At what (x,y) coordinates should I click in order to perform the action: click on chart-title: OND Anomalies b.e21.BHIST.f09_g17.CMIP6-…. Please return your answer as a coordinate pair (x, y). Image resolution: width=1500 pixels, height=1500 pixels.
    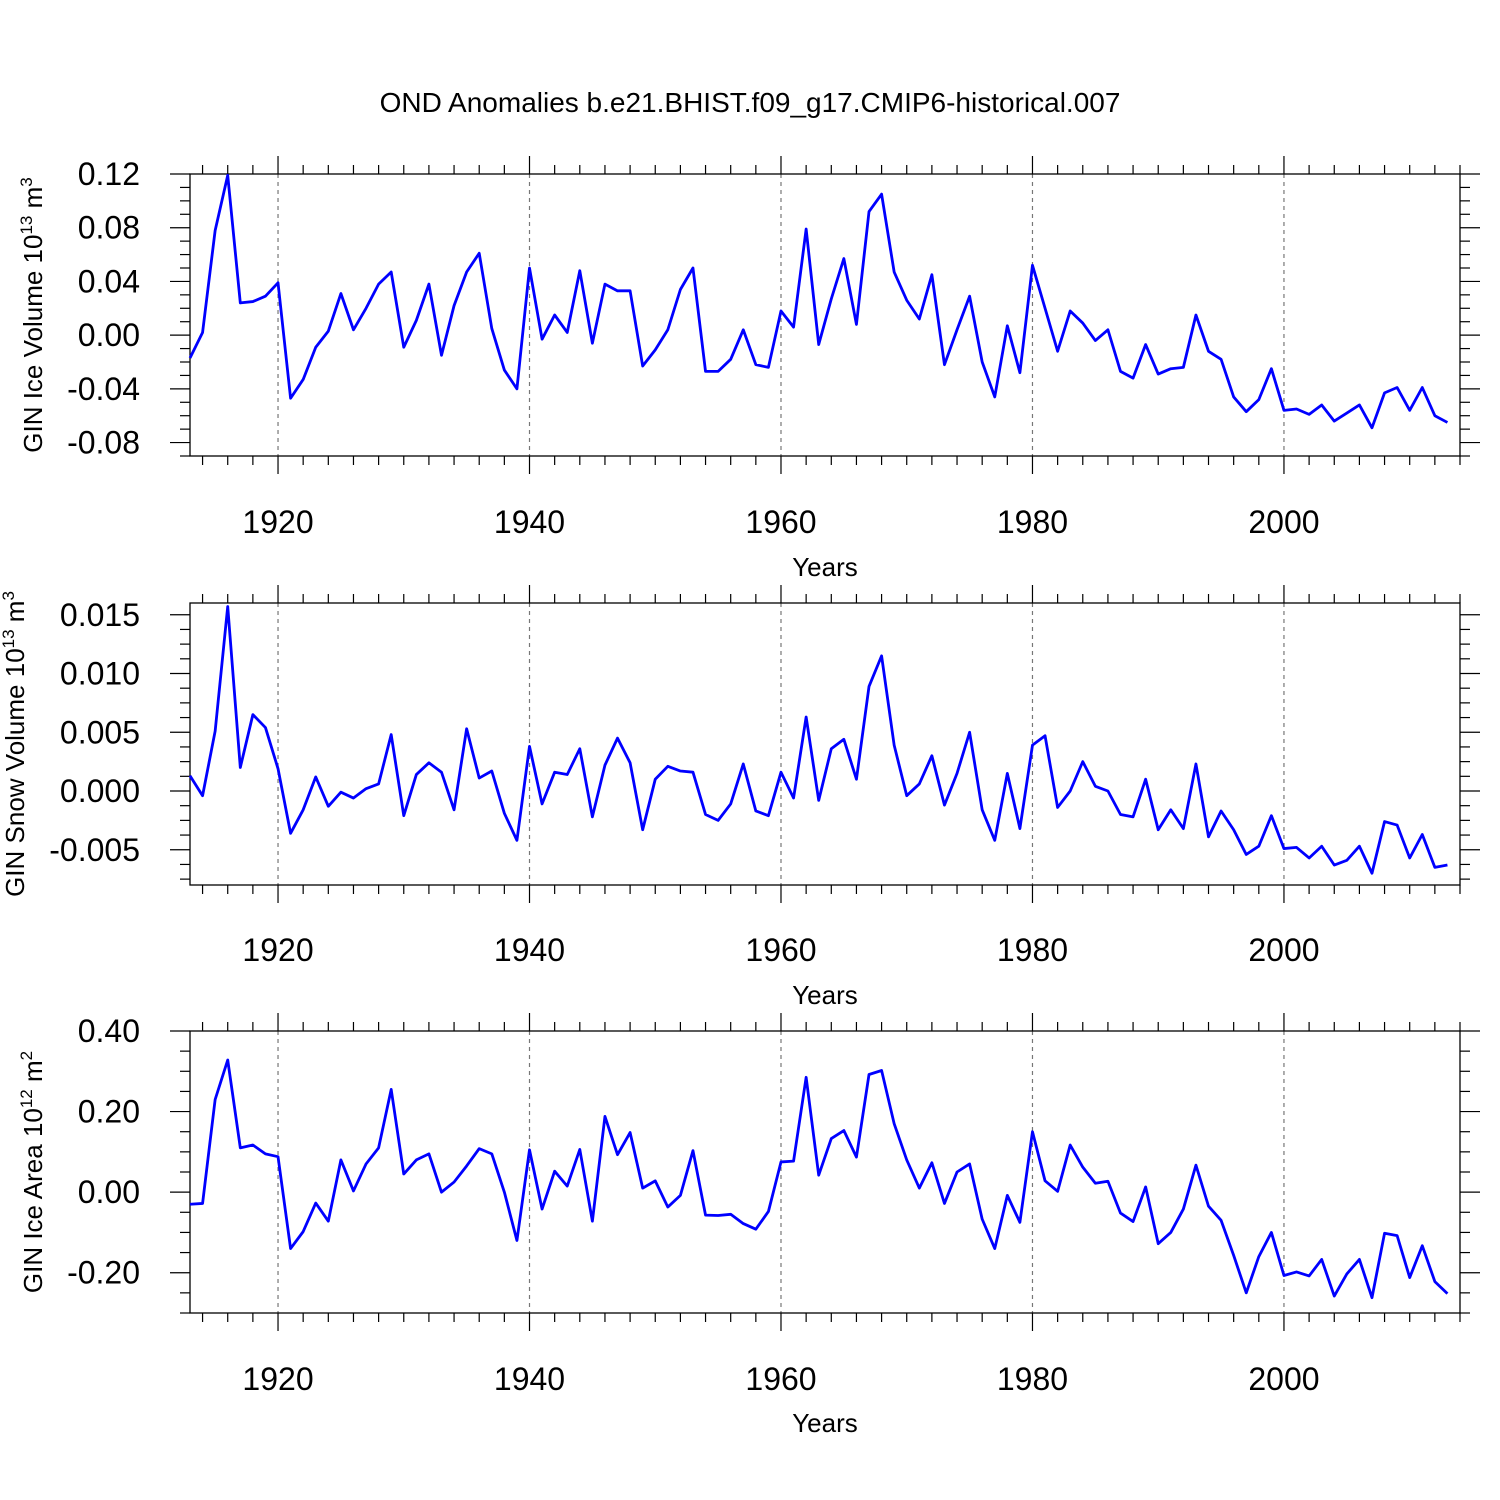
    Looking at the image, I should click on (750, 102).